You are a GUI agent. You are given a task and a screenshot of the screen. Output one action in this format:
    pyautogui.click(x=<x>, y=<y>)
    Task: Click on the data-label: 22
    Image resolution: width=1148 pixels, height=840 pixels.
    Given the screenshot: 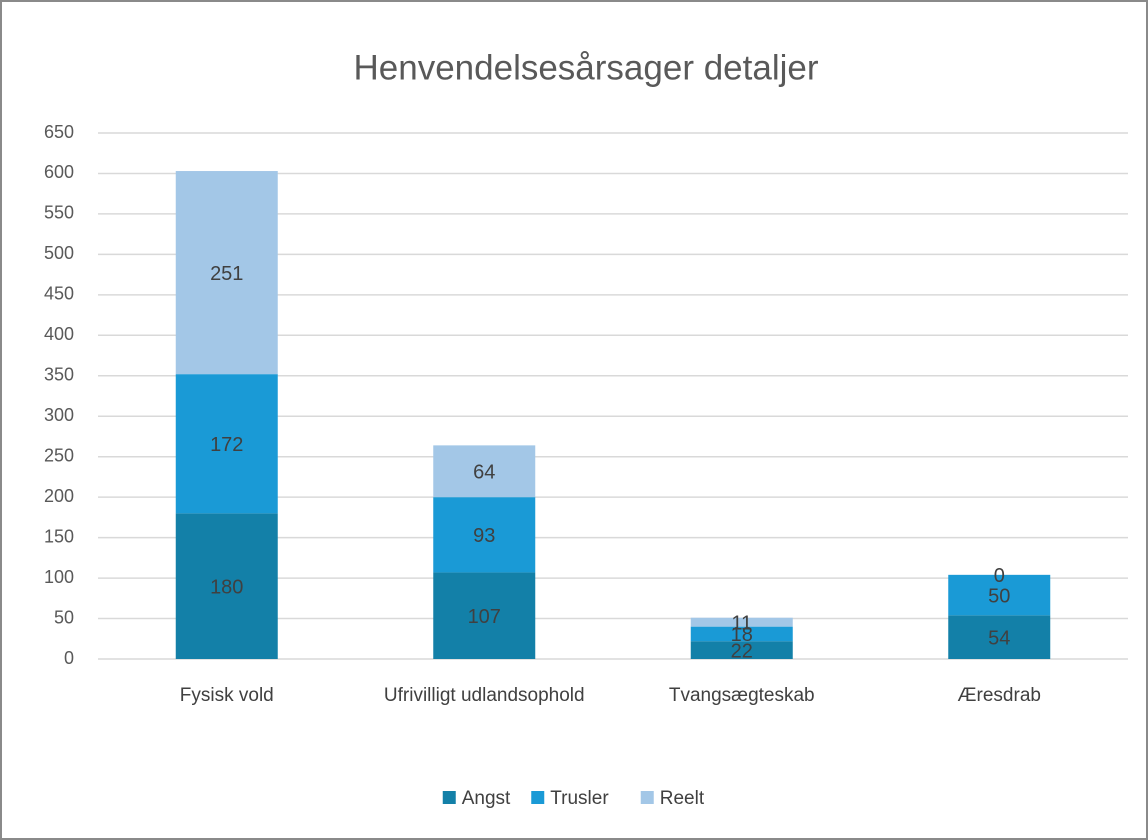 What is the action you would take?
    pyautogui.click(x=742, y=651)
    